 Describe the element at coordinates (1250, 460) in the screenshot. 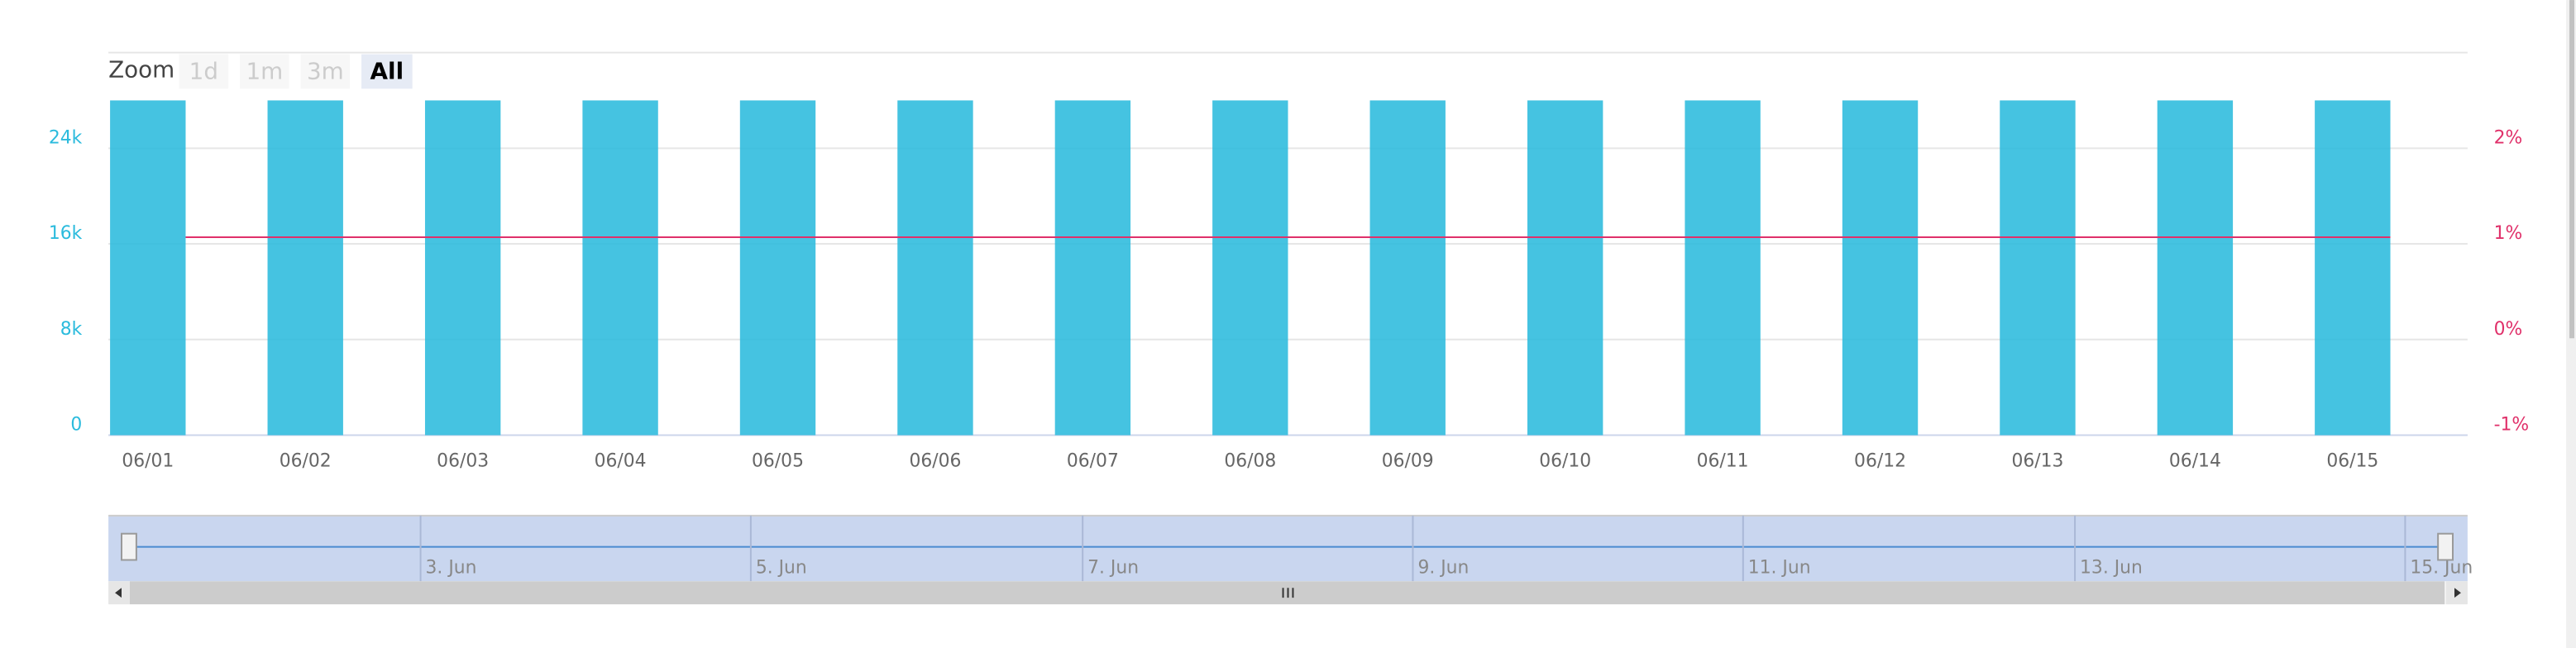

I see `x-tick-label: 06/08` at that location.